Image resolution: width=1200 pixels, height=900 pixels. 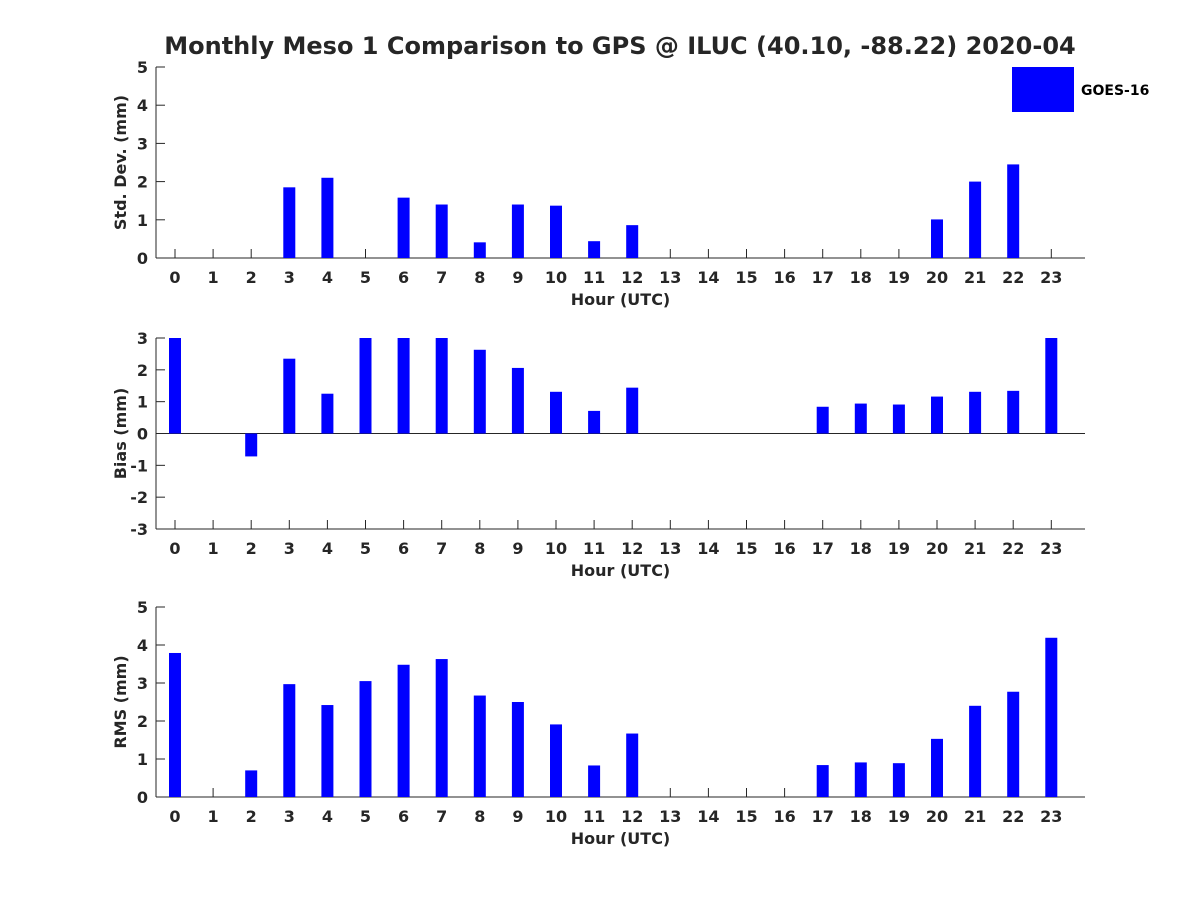 I want to click on bias-x-tick-label: 20, so click(x=937, y=548).